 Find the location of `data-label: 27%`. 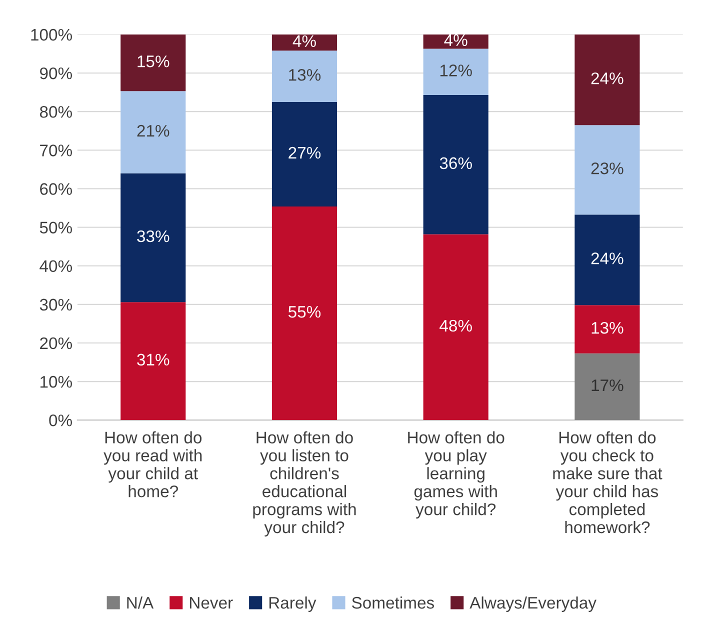

data-label: 27% is located at coordinates (304, 152).